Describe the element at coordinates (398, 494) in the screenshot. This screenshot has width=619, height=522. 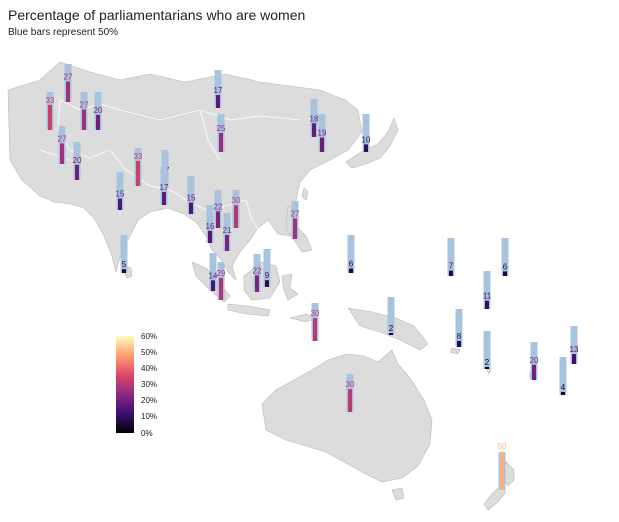
I see `tasmania-landmass` at that location.